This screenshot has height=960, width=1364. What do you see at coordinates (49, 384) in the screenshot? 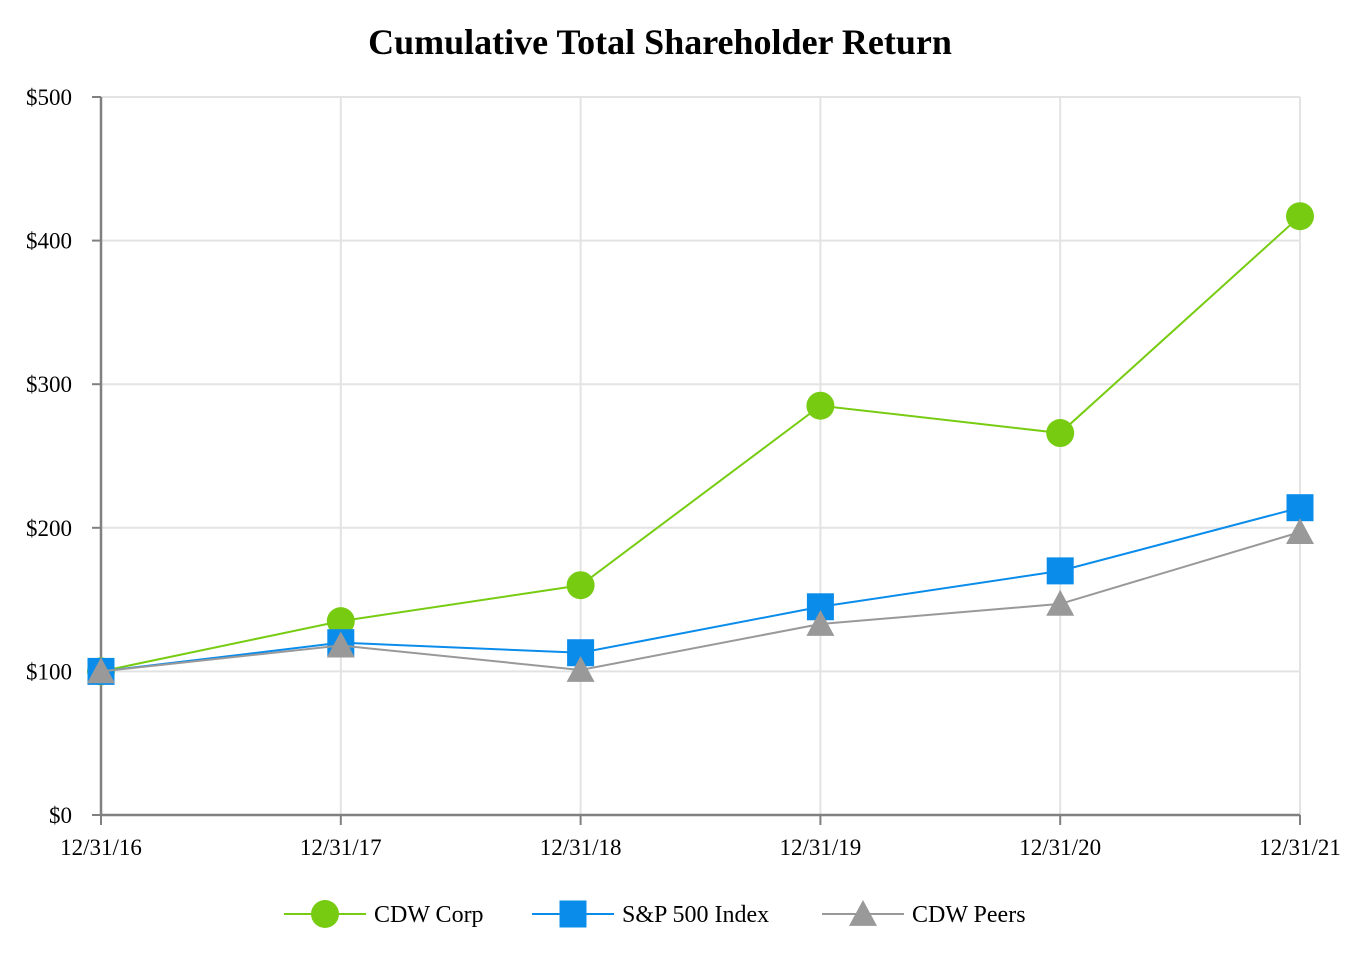
I see `y-tick-label: $300` at bounding box center [49, 384].